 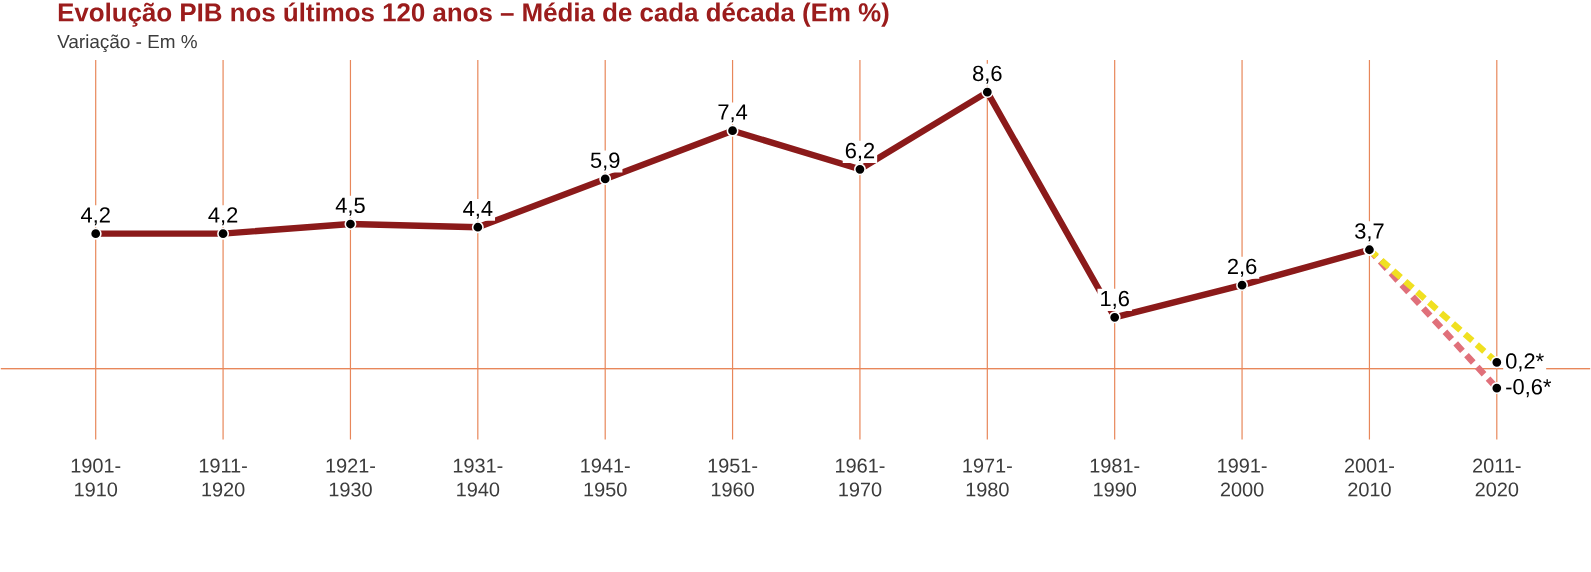 I want to click on x-tick-label: 1921-1930, so click(x=351, y=477).